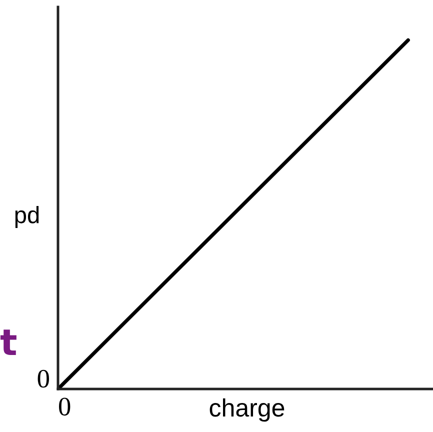 The width and height of the screenshot is (433, 432). Describe the element at coordinates (64, 407) in the screenshot. I see `text: 0` at that location.